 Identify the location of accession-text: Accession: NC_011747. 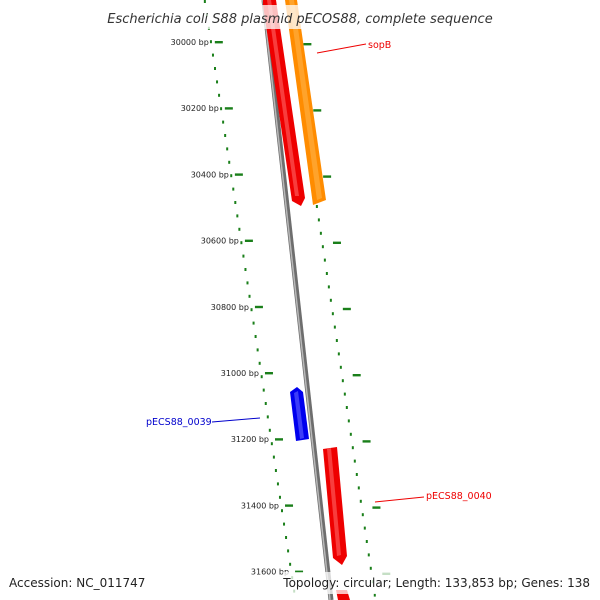
(77, 583).